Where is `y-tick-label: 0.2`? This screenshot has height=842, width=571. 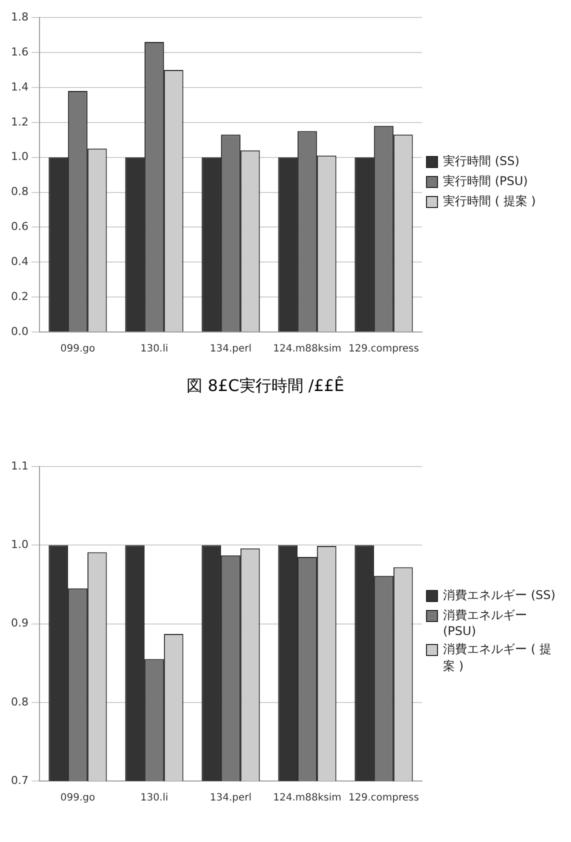 y-tick-label: 0.2 is located at coordinates (19, 296).